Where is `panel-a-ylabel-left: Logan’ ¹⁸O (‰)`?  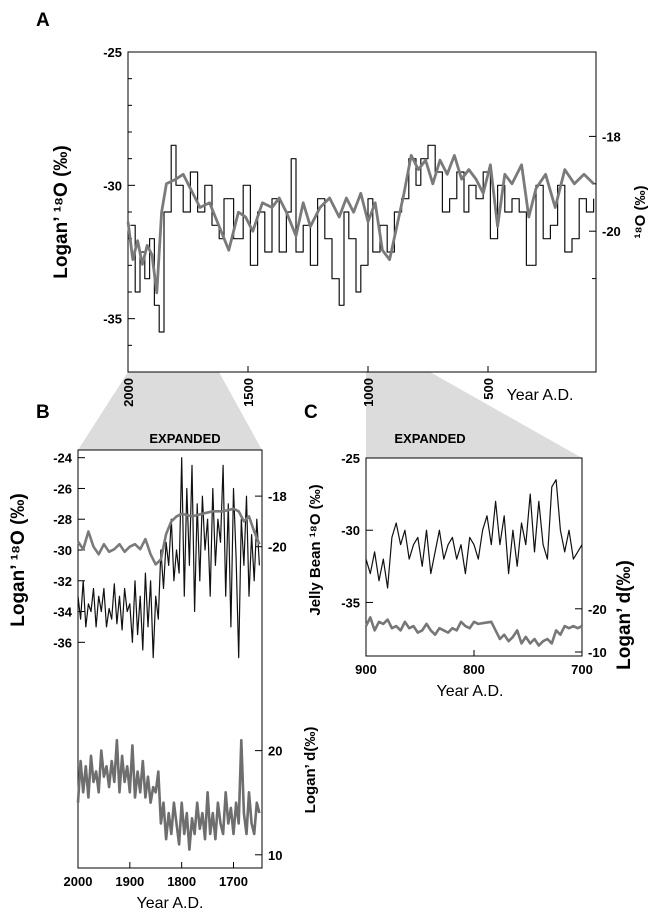 panel-a-ylabel-left: Logan’ ¹⁸O (‰) is located at coordinates (61, 212).